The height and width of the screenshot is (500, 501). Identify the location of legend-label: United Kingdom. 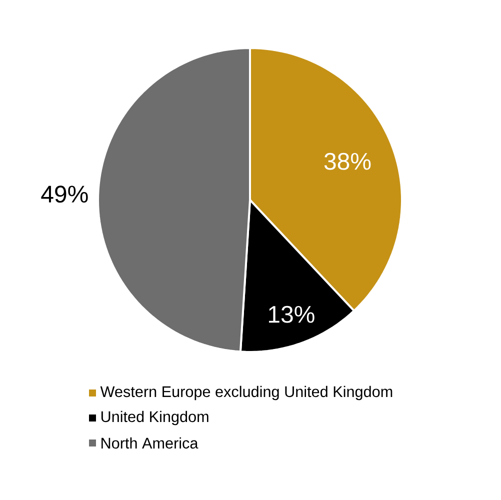
(154, 418).